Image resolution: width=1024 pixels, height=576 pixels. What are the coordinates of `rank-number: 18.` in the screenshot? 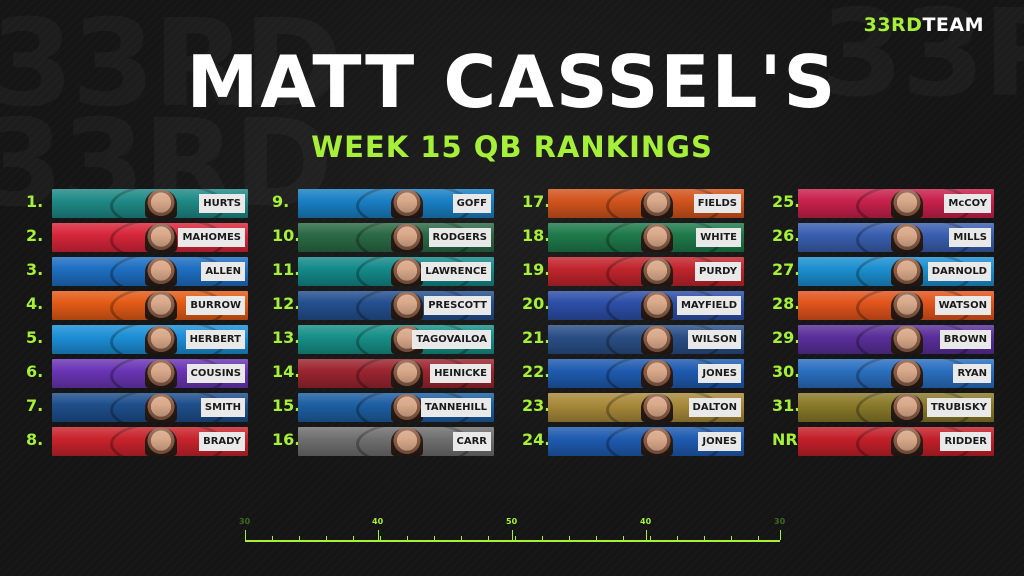 It's located at (536, 235).